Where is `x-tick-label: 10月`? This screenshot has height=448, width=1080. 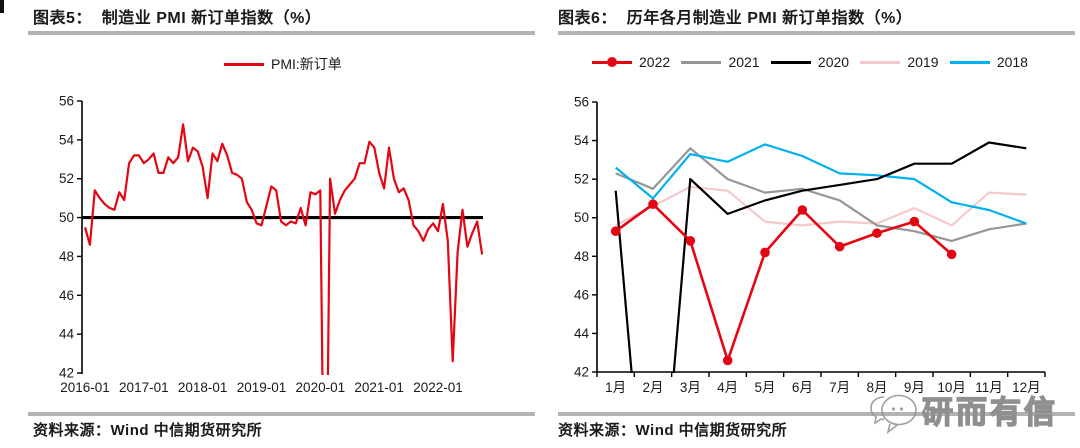
x-tick-label: 10月 is located at coordinates (951, 387).